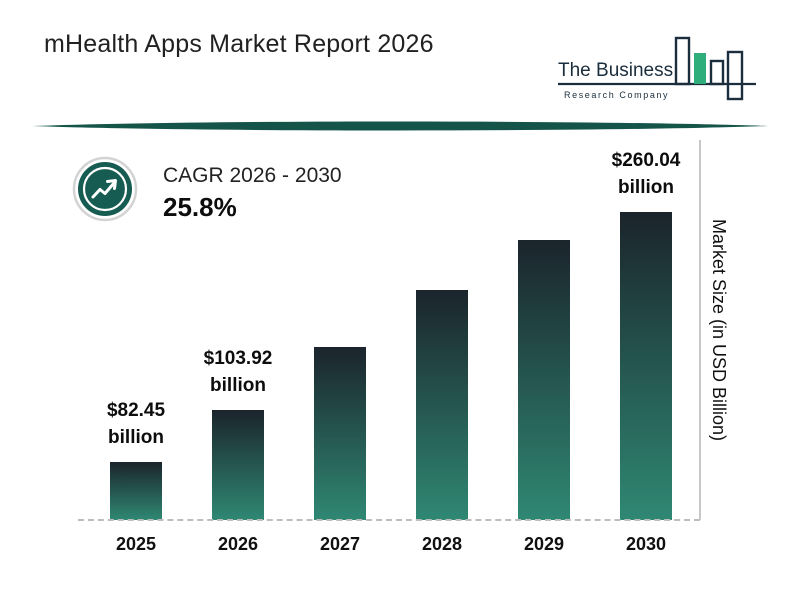 The width and height of the screenshot is (800, 600). What do you see at coordinates (719, 330) in the screenshot?
I see `y-axis-title: Market Size (in USD Billion)` at bounding box center [719, 330].